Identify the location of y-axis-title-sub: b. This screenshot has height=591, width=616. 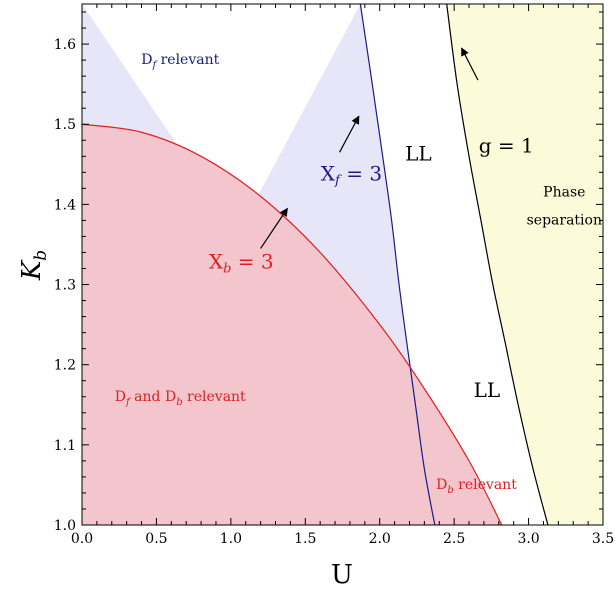
(41, 255).